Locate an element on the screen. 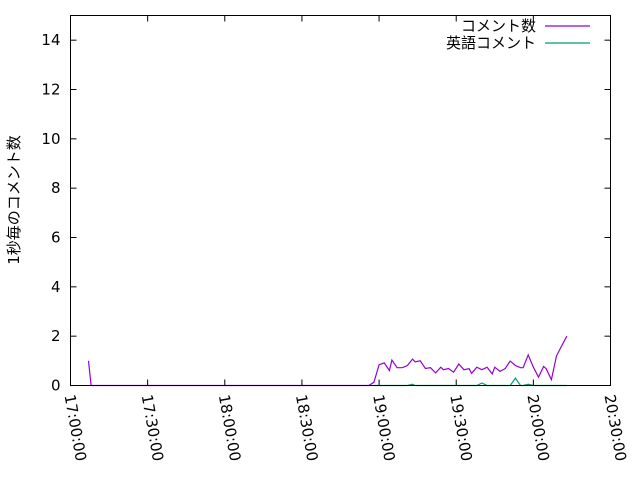 This screenshot has width=640, height=480. legend-label: 英語コメント is located at coordinates (491, 43).